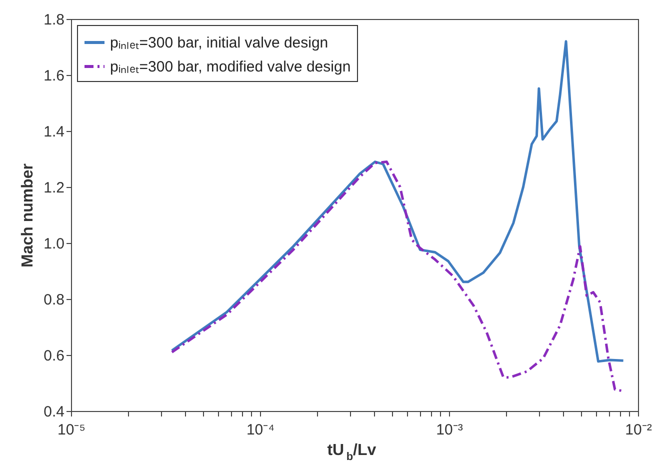 The height and width of the screenshot is (464, 652). What do you see at coordinates (54, 132) in the screenshot?
I see `y-tick-label: 1.4` at bounding box center [54, 132].